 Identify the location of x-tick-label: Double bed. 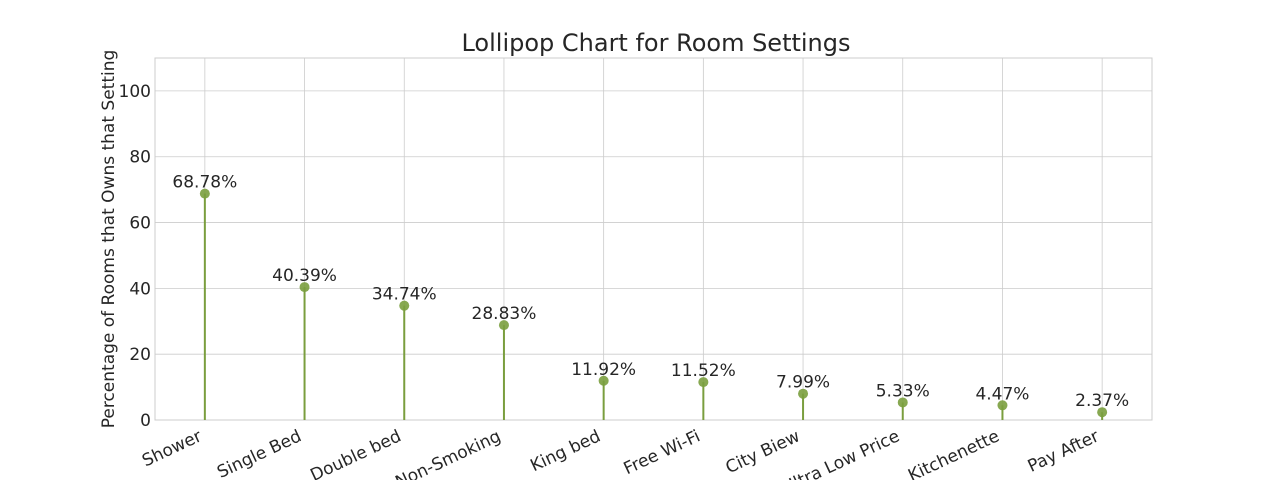
(355, 453).